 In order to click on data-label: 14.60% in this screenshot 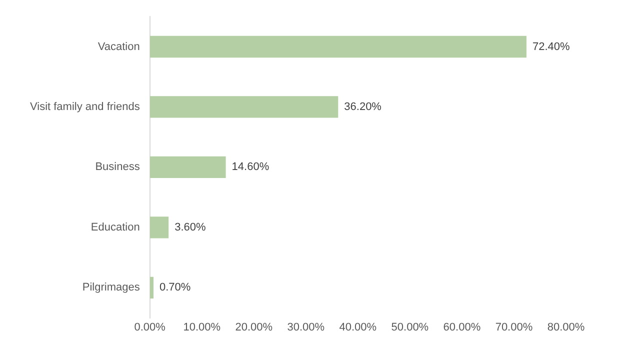, I will do `click(251, 167)`.